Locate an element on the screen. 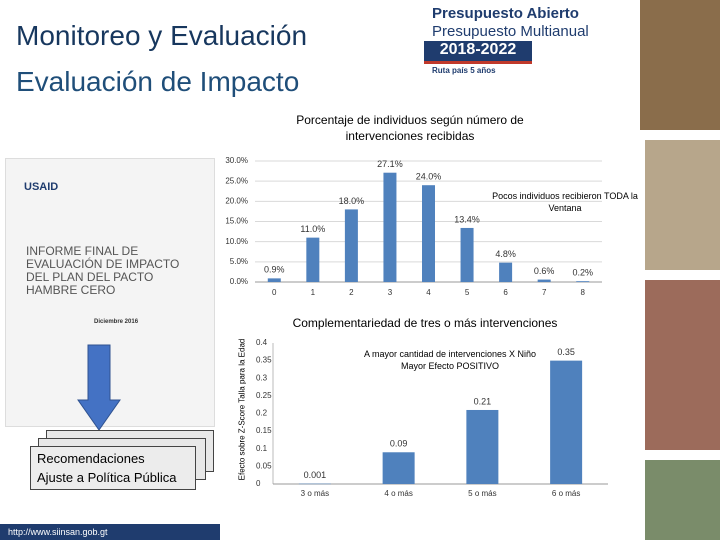 This screenshot has height=540, width=720. y-tick-label: 5.0% is located at coordinates (239, 261).